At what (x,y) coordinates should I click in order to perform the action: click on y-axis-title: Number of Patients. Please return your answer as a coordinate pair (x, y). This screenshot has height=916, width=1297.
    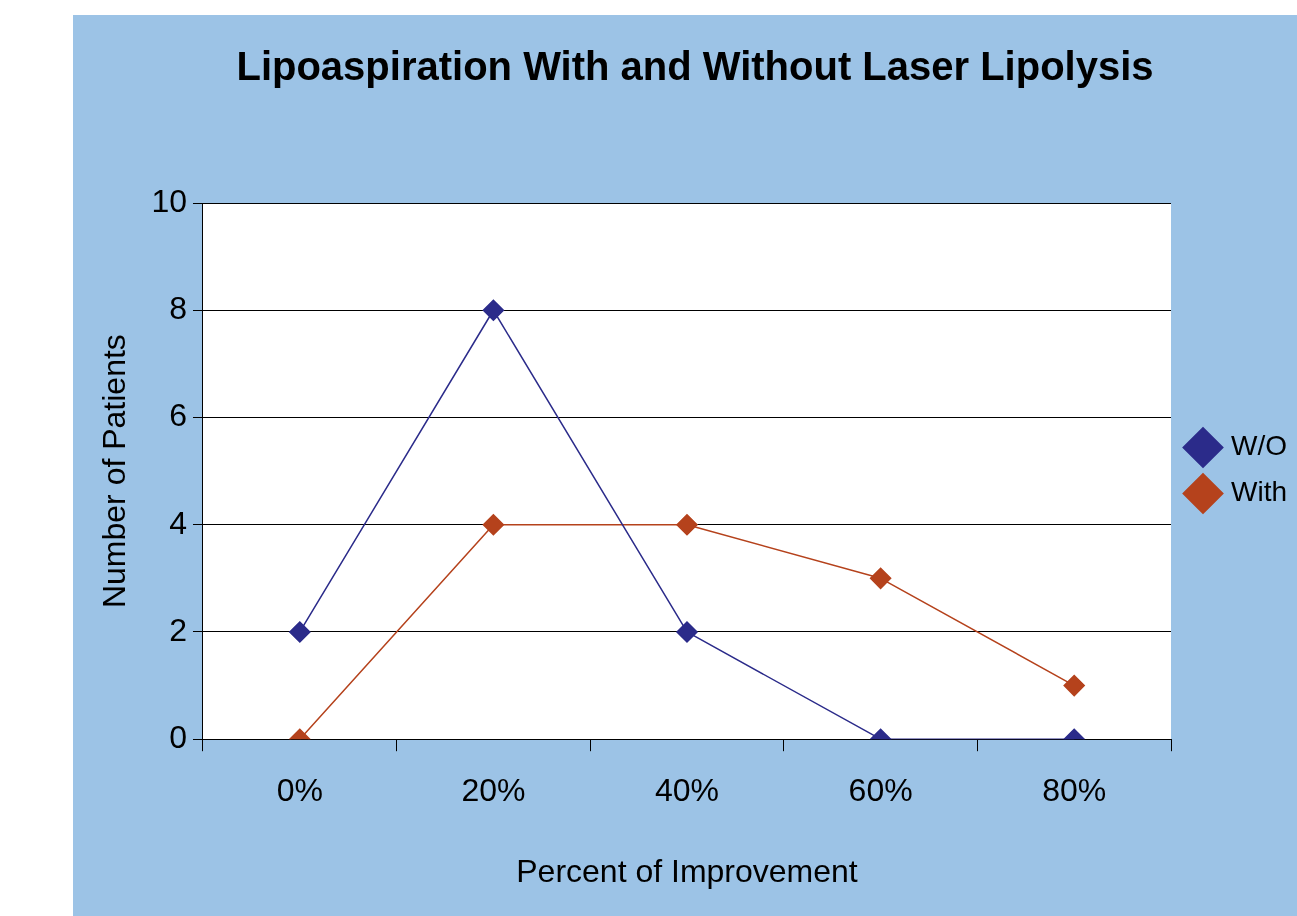
    Looking at the image, I should click on (114, 471).